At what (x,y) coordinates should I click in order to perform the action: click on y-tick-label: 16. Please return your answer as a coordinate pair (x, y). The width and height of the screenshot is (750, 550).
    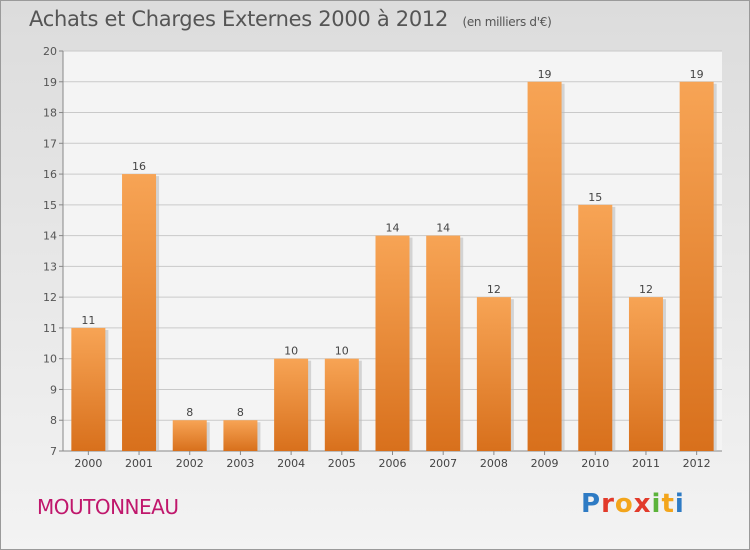
    Looking at the image, I should click on (50, 174).